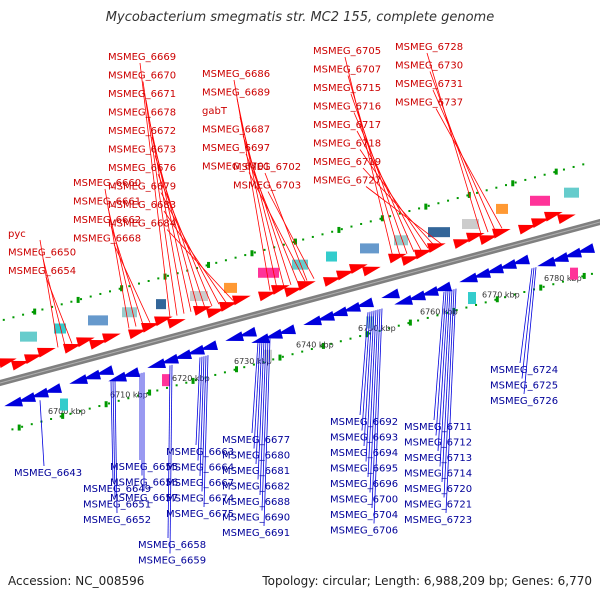 Image resolution: width=600 pixels, height=600 pixels. Describe the element at coordinates (253, 361) in the screenshot. I see `scale-label: 6730 kbp` at that location.